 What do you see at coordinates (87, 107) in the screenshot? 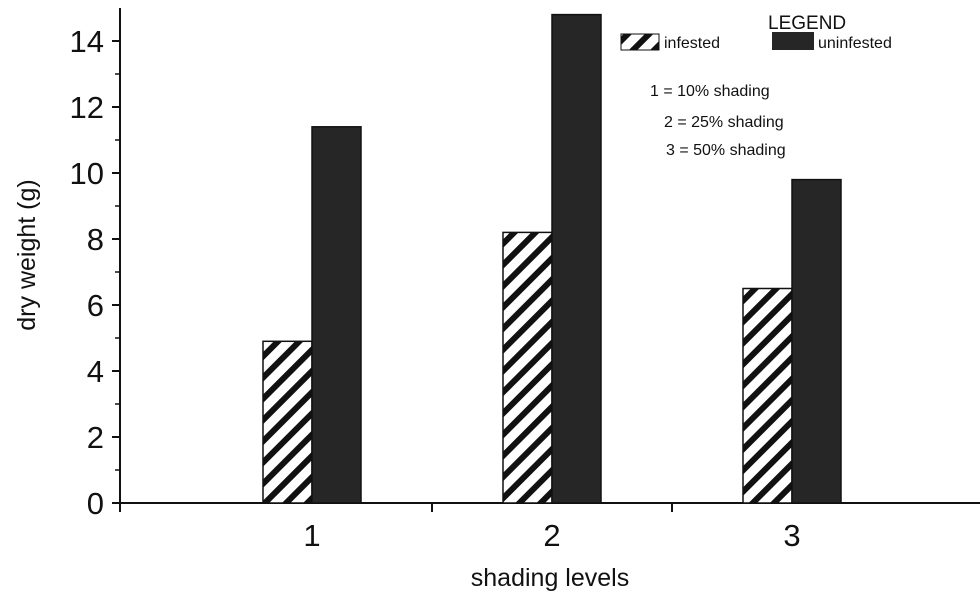
I see `y-tick-label-12: 12` at bounding box center [87, 107].